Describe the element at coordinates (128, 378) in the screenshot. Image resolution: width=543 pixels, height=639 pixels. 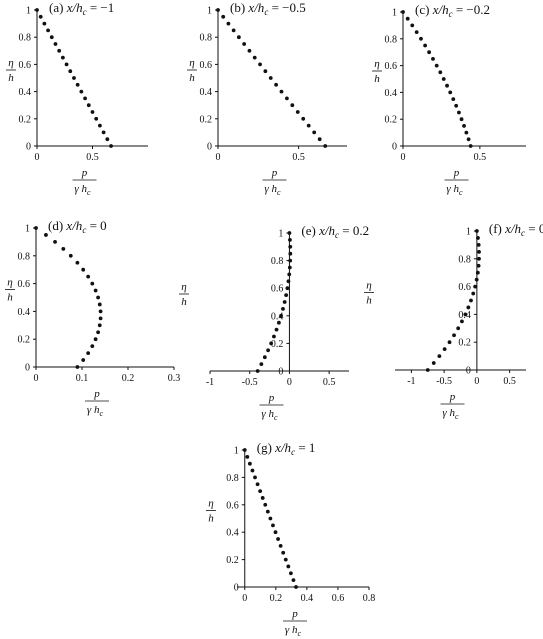
I see `x-tick-label: 0.2` at that location.